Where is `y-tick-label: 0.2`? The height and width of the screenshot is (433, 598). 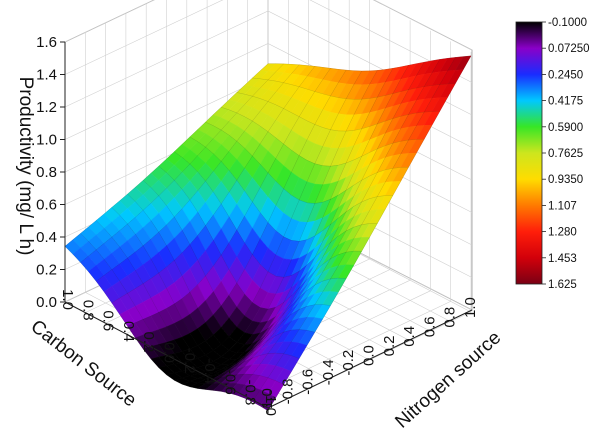 y-tick-label: 0.2 is located at coordinates (389, 346).